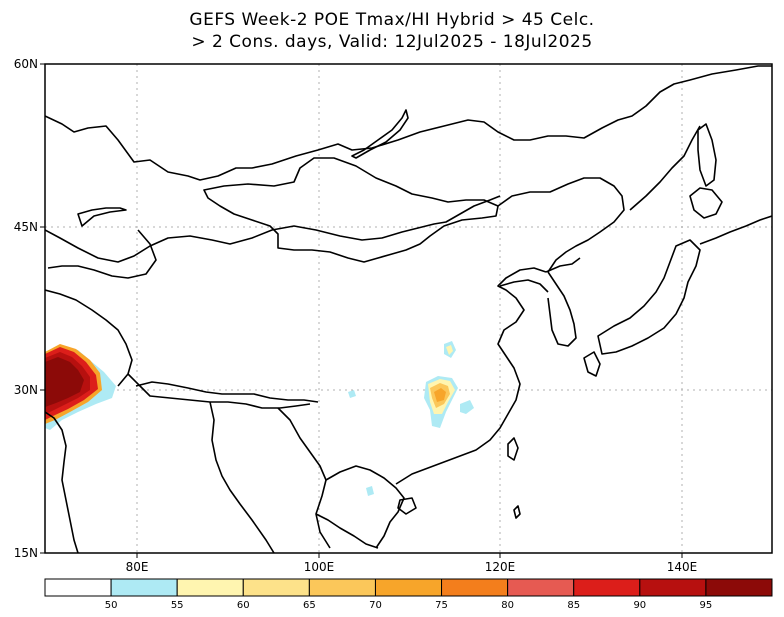 Image resolution: width=784 pixels, height=617 pixels. What do you see at coordinates (649, 297) in the screenshot?
I see `island-honshu` at bounding box center [649, 297].